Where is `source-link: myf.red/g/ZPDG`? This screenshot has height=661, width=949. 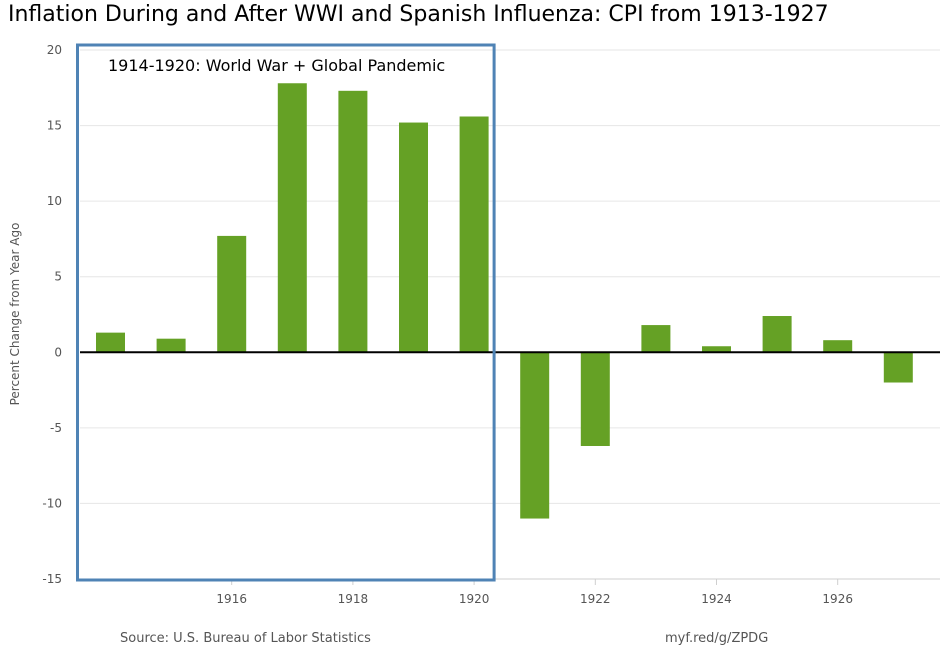 source-link: myf.red/g/ZPDG is located at coordinates (717, 638).